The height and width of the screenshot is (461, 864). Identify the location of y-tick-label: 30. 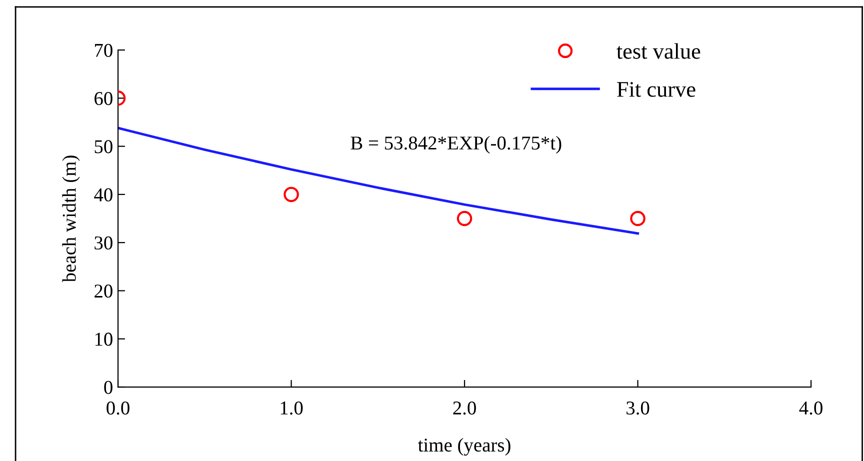
(103, 243).